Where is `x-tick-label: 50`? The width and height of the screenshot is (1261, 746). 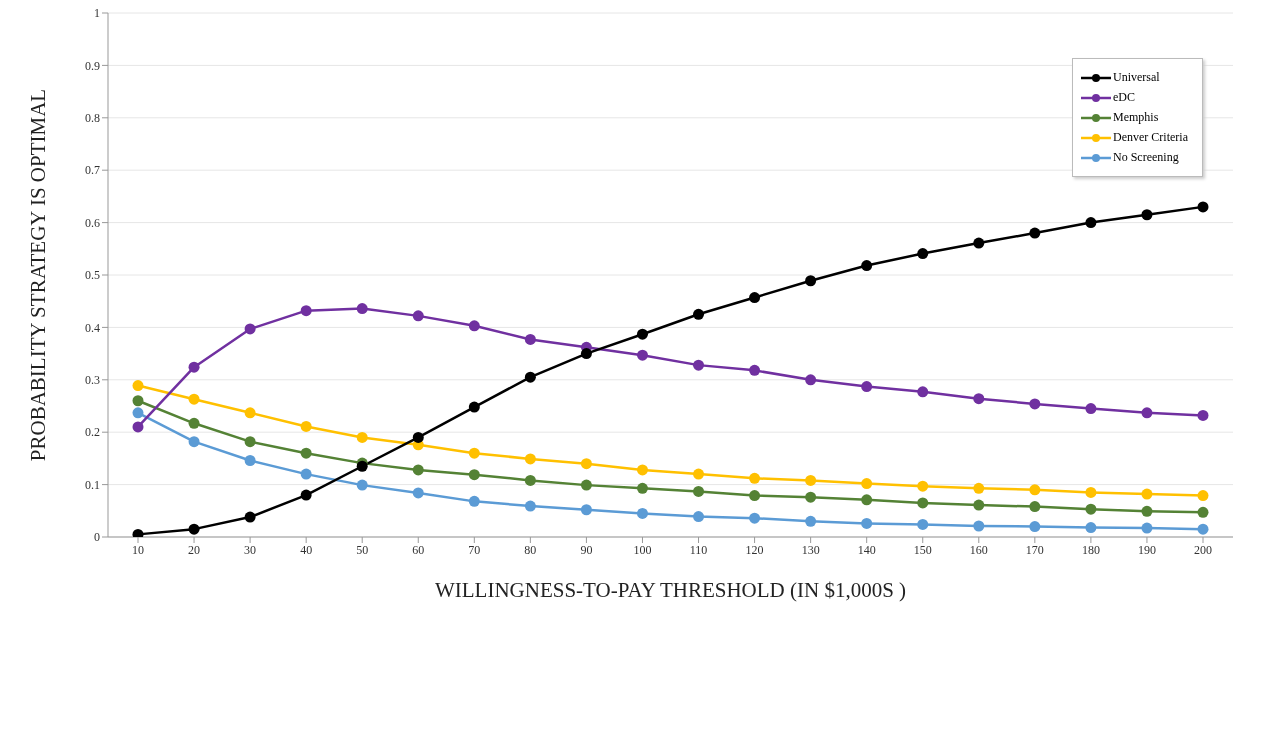
x-tick-label: 50 is located at coordinates (362, 549).